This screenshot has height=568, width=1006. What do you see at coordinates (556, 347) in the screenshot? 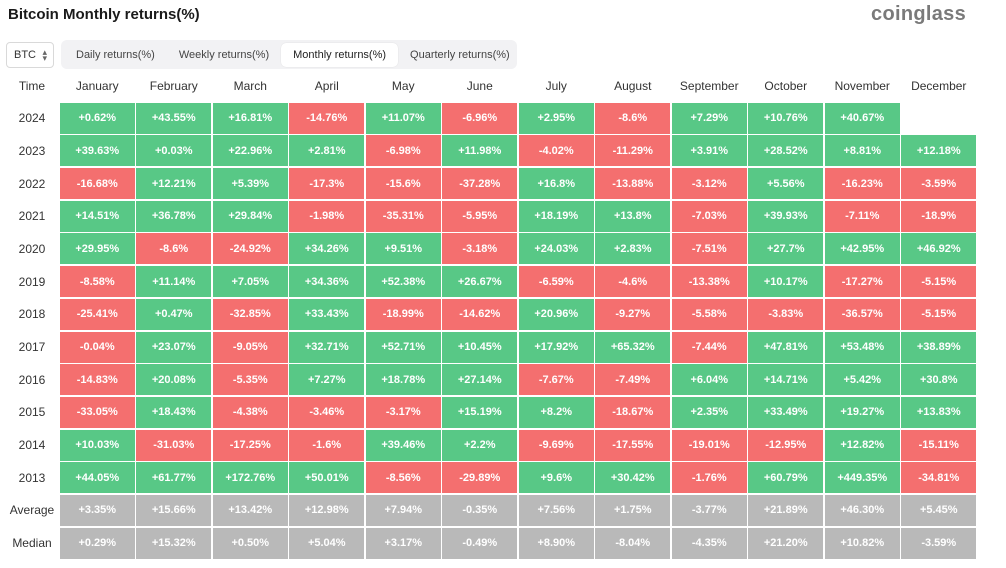
I see `return-cell: +17.92%` at bounding box center [556, 347].